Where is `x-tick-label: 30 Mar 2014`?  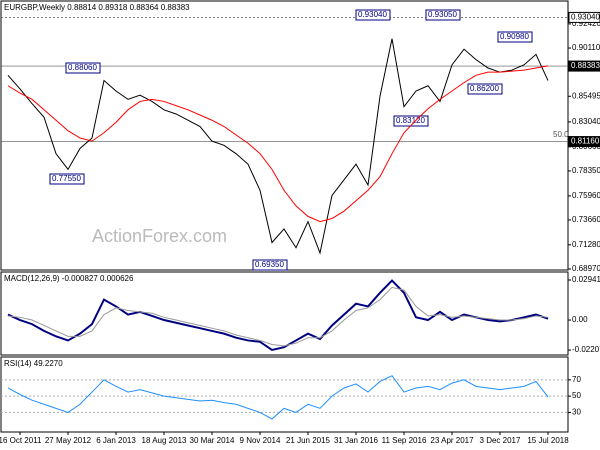 x-tick-label: 30 Mar 2014 is located at coordinates (212, 440).